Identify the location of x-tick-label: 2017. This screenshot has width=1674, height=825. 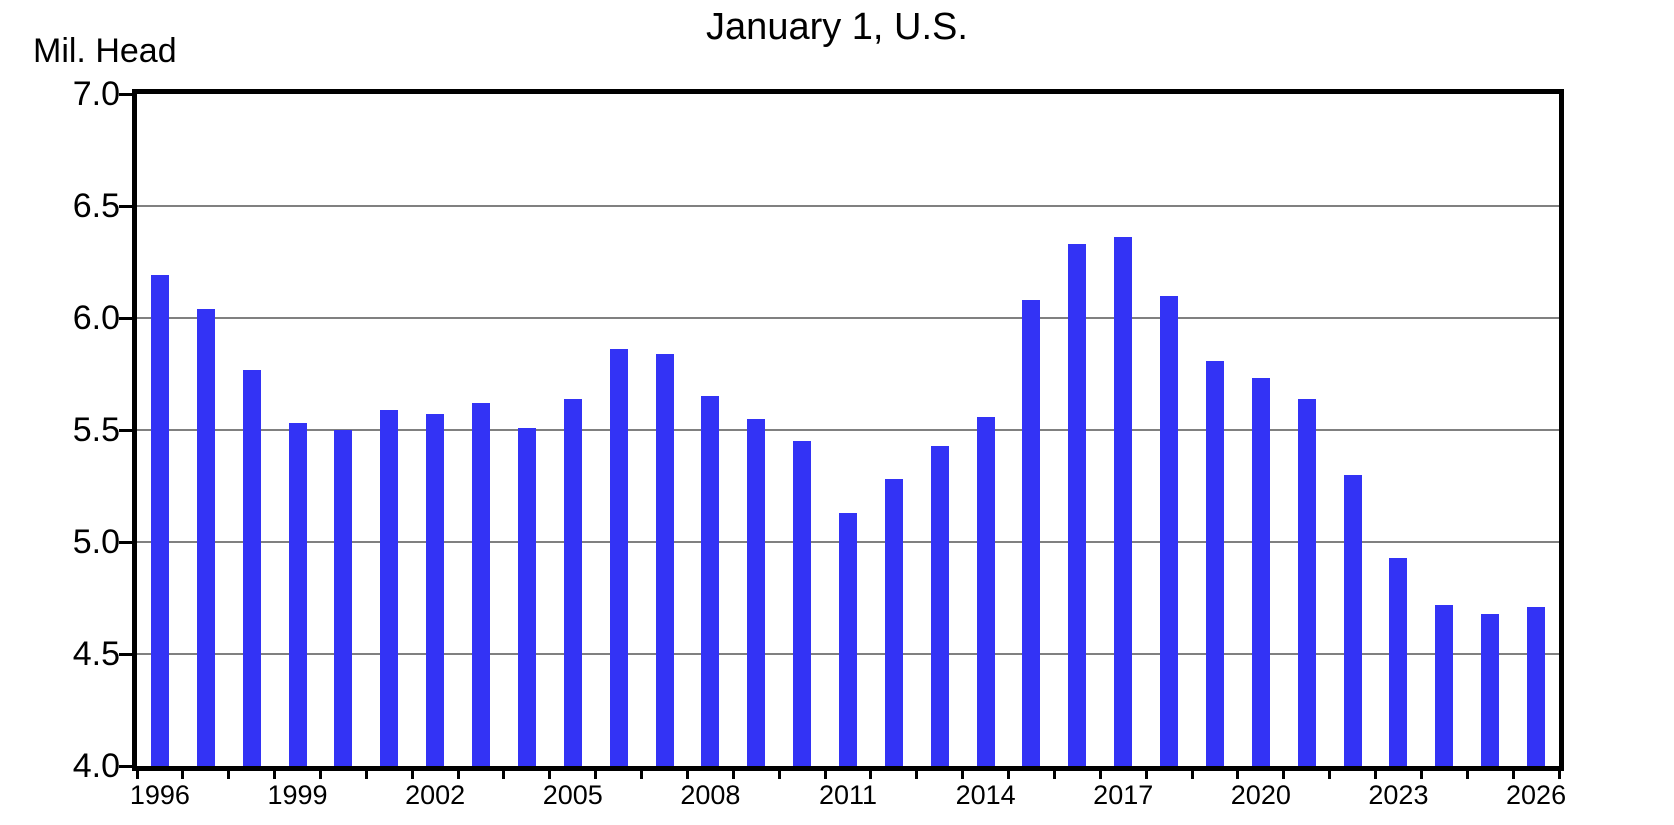
(1123, 795).